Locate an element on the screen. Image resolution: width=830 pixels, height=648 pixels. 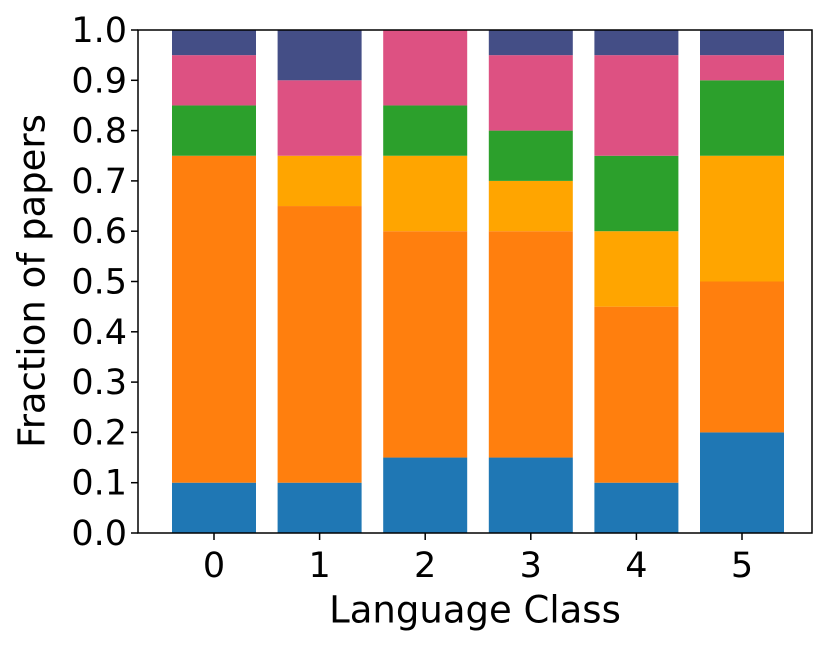
y-tick-label: 0.4 is located at coordinates (99, 333).